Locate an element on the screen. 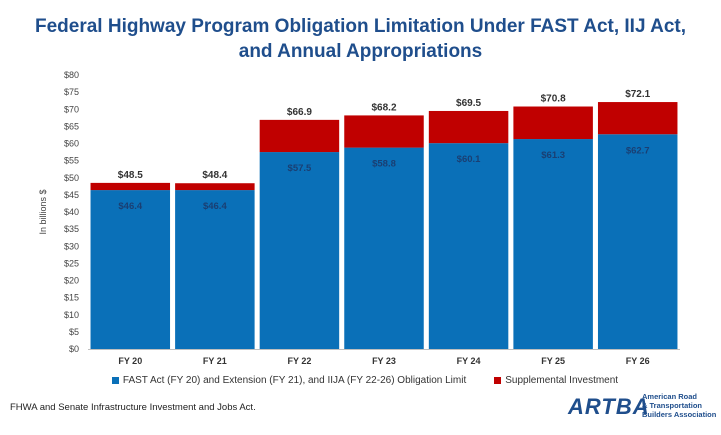  data-label-base: $58.8 is located at coordinates (384, 164).